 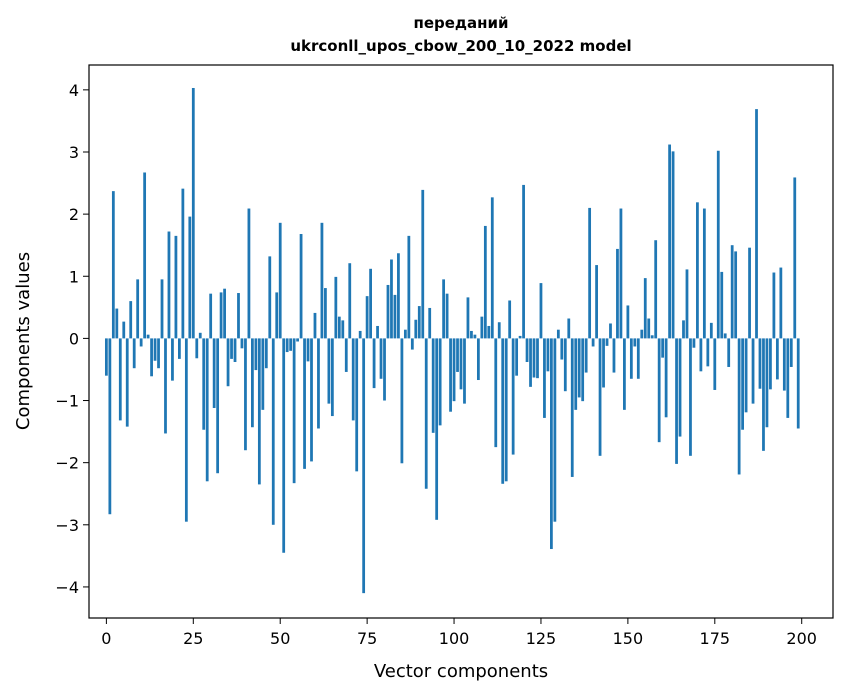 I want to click on y-tick-label: 4, so click(x=74, y=90).